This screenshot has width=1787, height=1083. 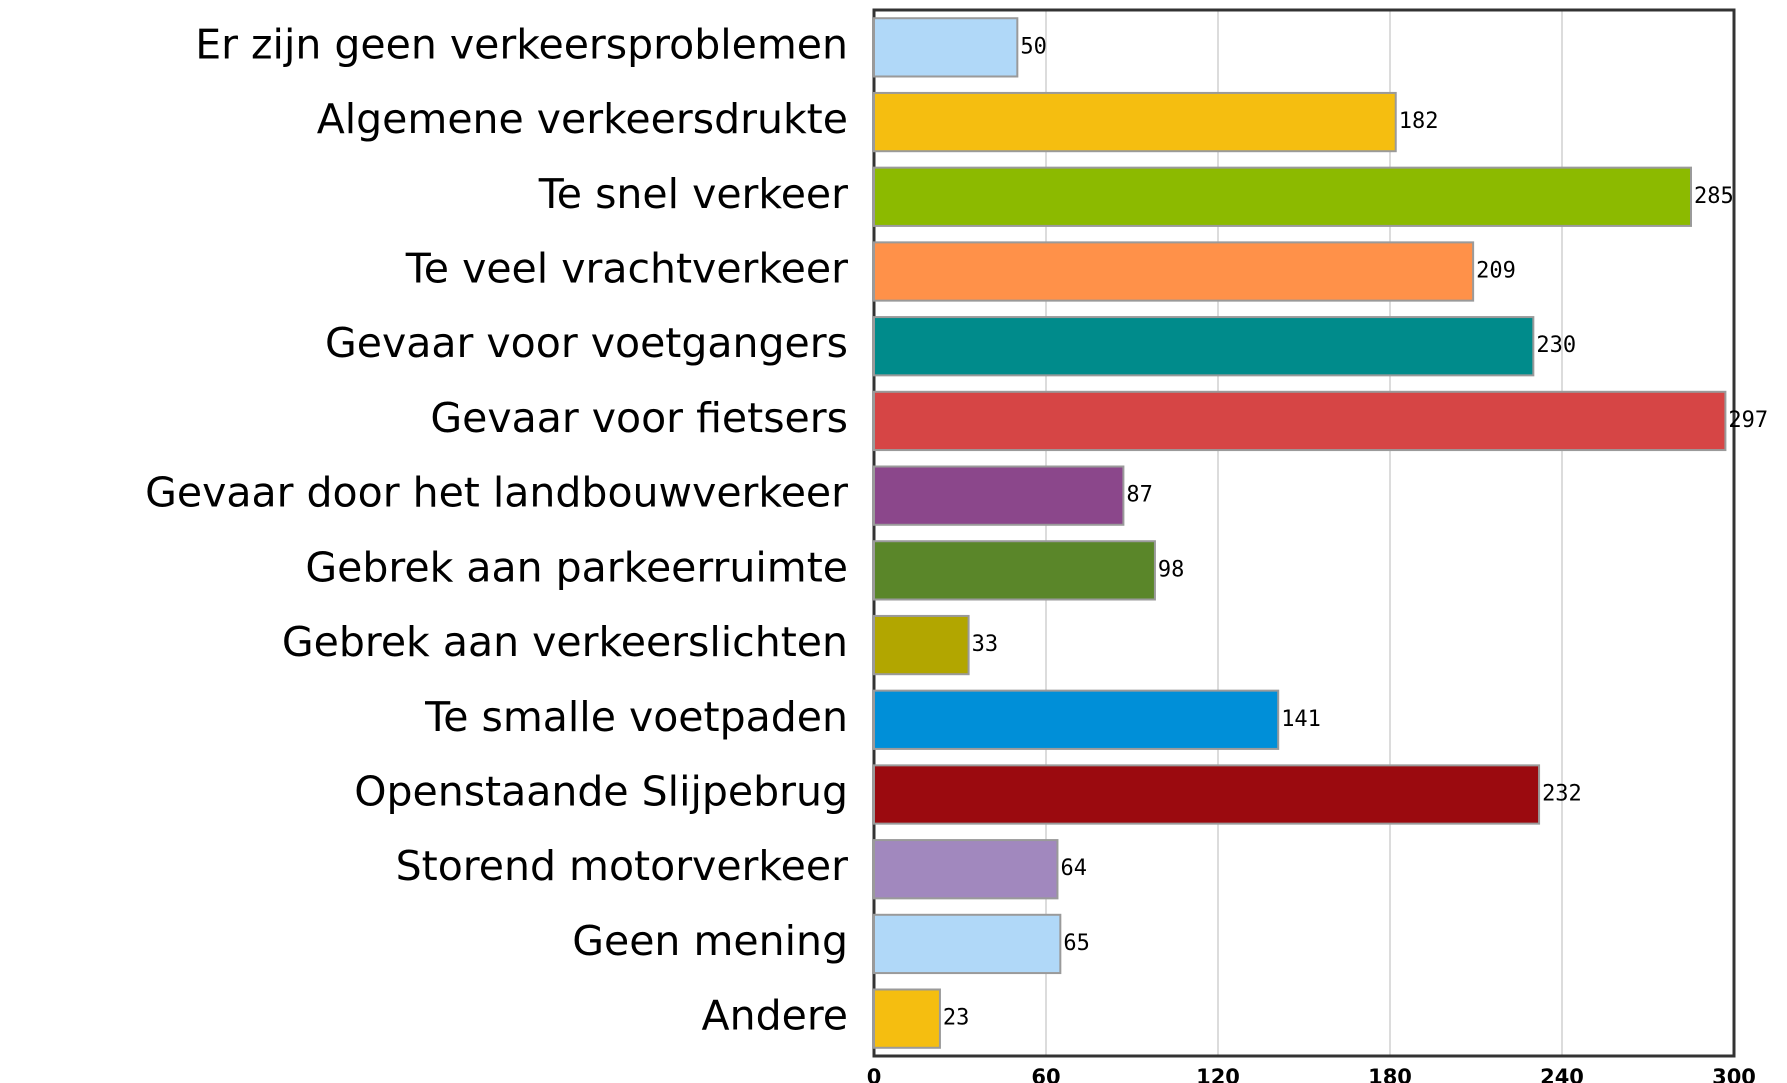 What do you see at coordinates (1419, 121) in the screenshot?
I see `value-label: 182` at bounding box center [1419, 121].